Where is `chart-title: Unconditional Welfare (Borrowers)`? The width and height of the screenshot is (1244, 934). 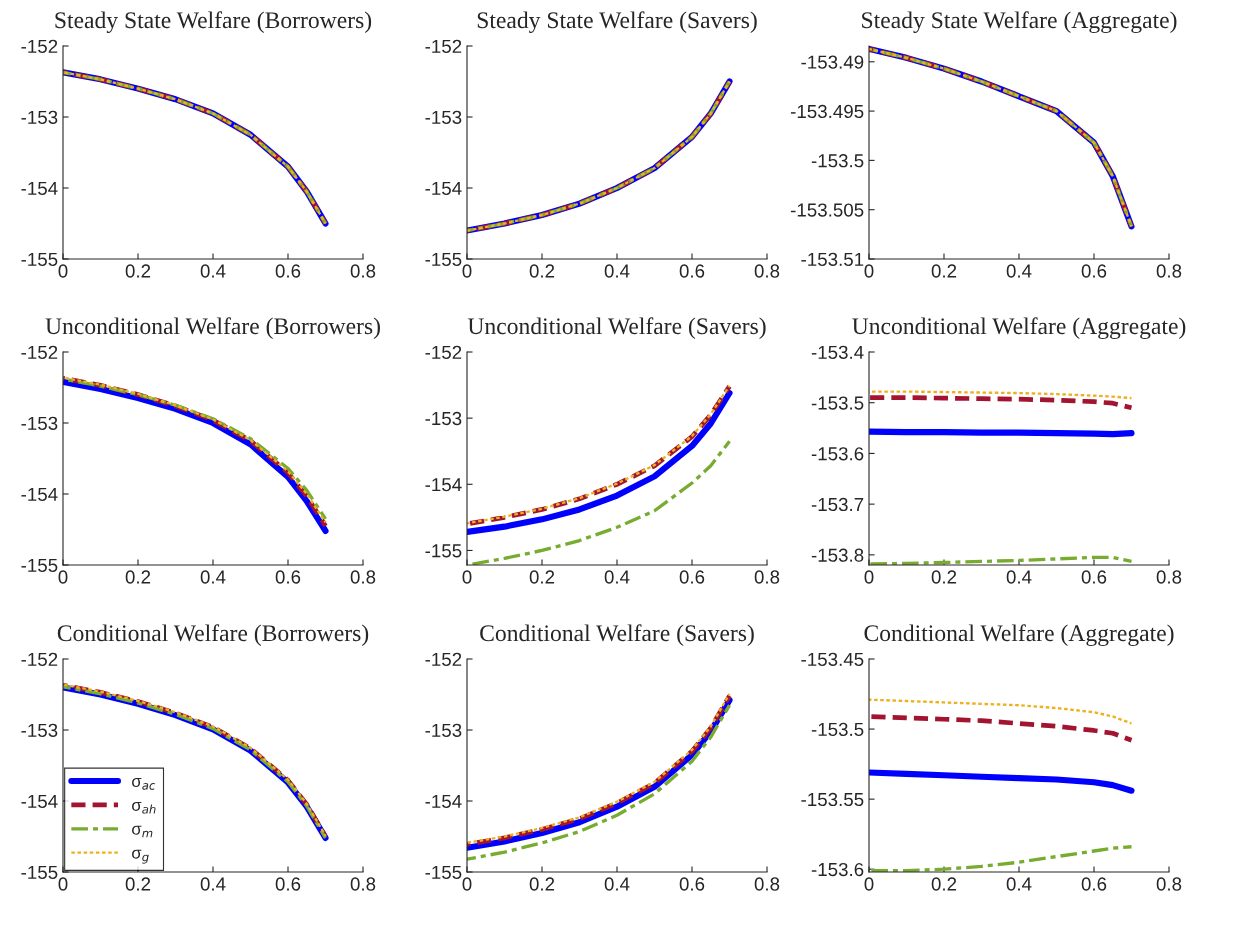
chart-title: Unconditional Welfare (Borrowers) is located at coordinates (212, 328).